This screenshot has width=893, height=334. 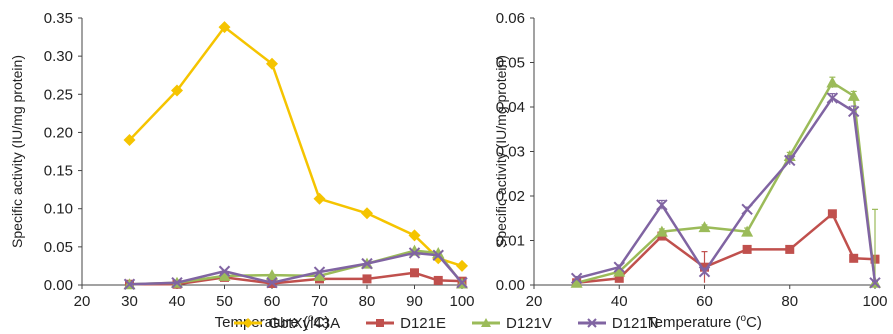 I want to click on legend-marker-x-icon, so click(x=591, y=323).